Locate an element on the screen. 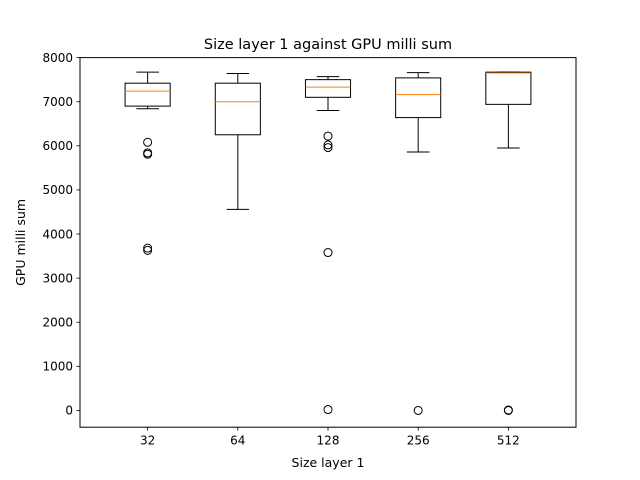 Image resolution: width=640 pixels, height=480 pixels. x-axis-label: Size layer 1 is located at coordinates (328, 462).